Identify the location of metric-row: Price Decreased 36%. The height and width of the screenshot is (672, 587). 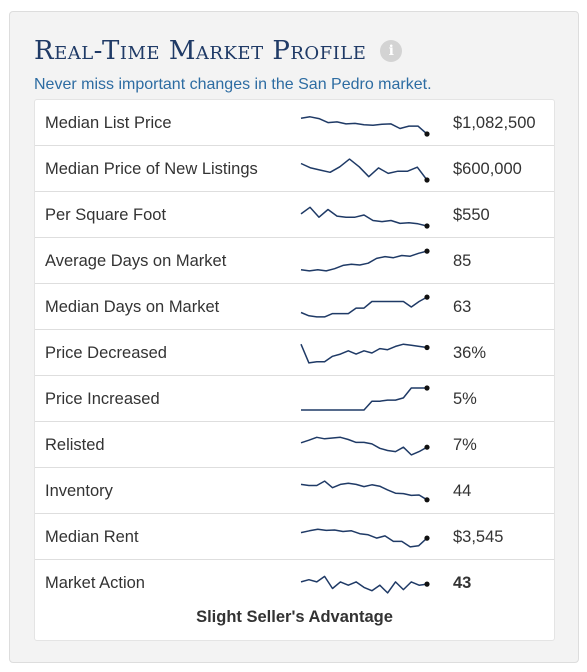
(294, 353).